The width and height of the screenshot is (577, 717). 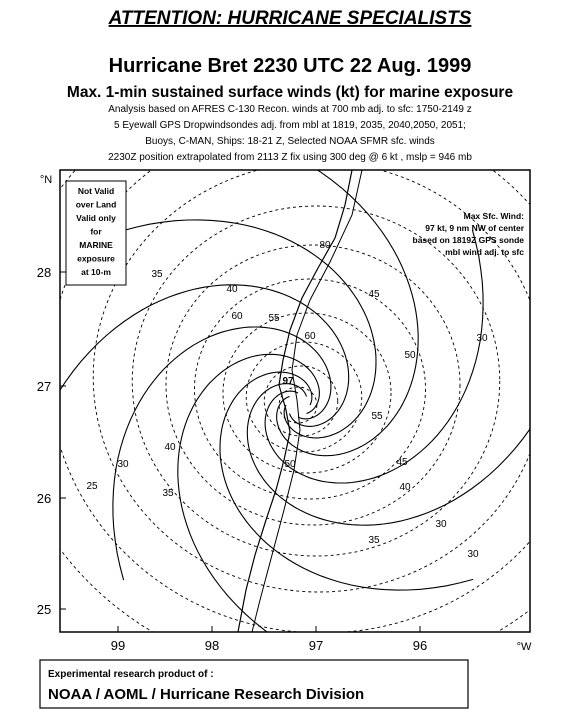 I want to click on lat-label: 27, so click(x=44, y=386).